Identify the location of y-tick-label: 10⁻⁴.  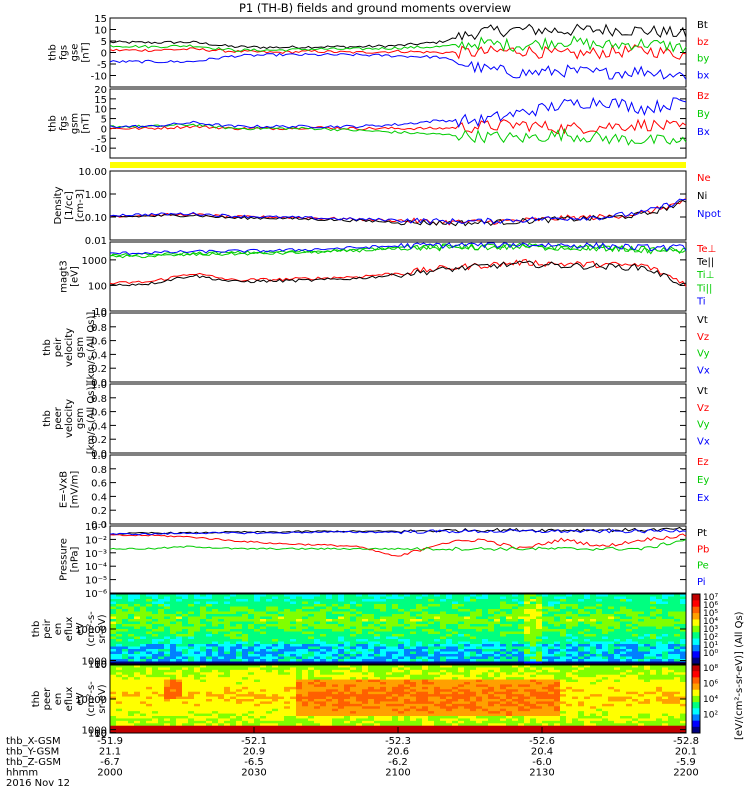
(96, 567).